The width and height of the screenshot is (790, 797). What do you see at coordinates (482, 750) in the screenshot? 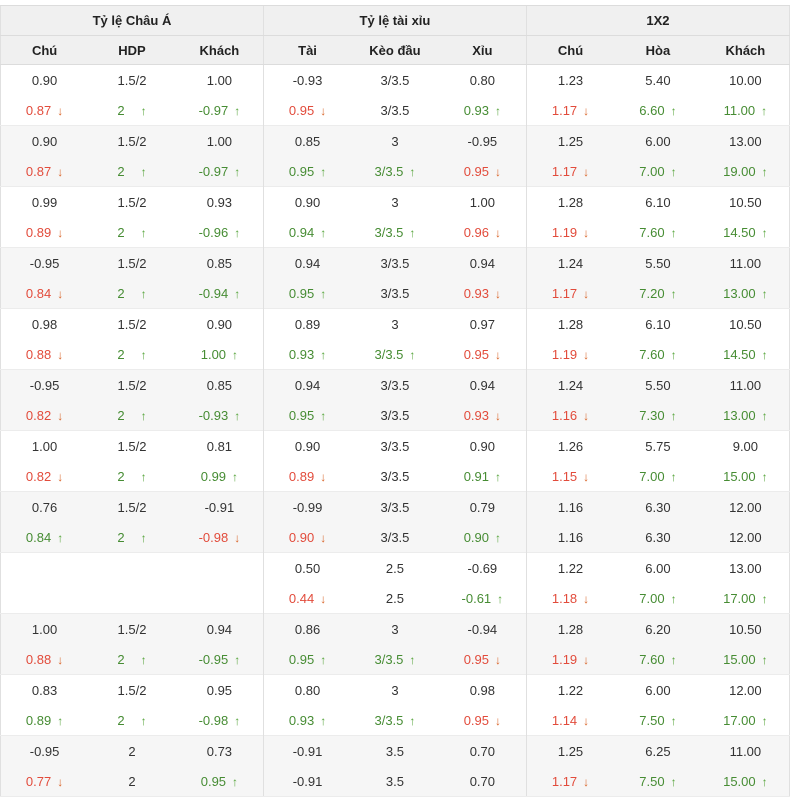
I see `odds-cell: 0.70` at bounding box center [482, 750].